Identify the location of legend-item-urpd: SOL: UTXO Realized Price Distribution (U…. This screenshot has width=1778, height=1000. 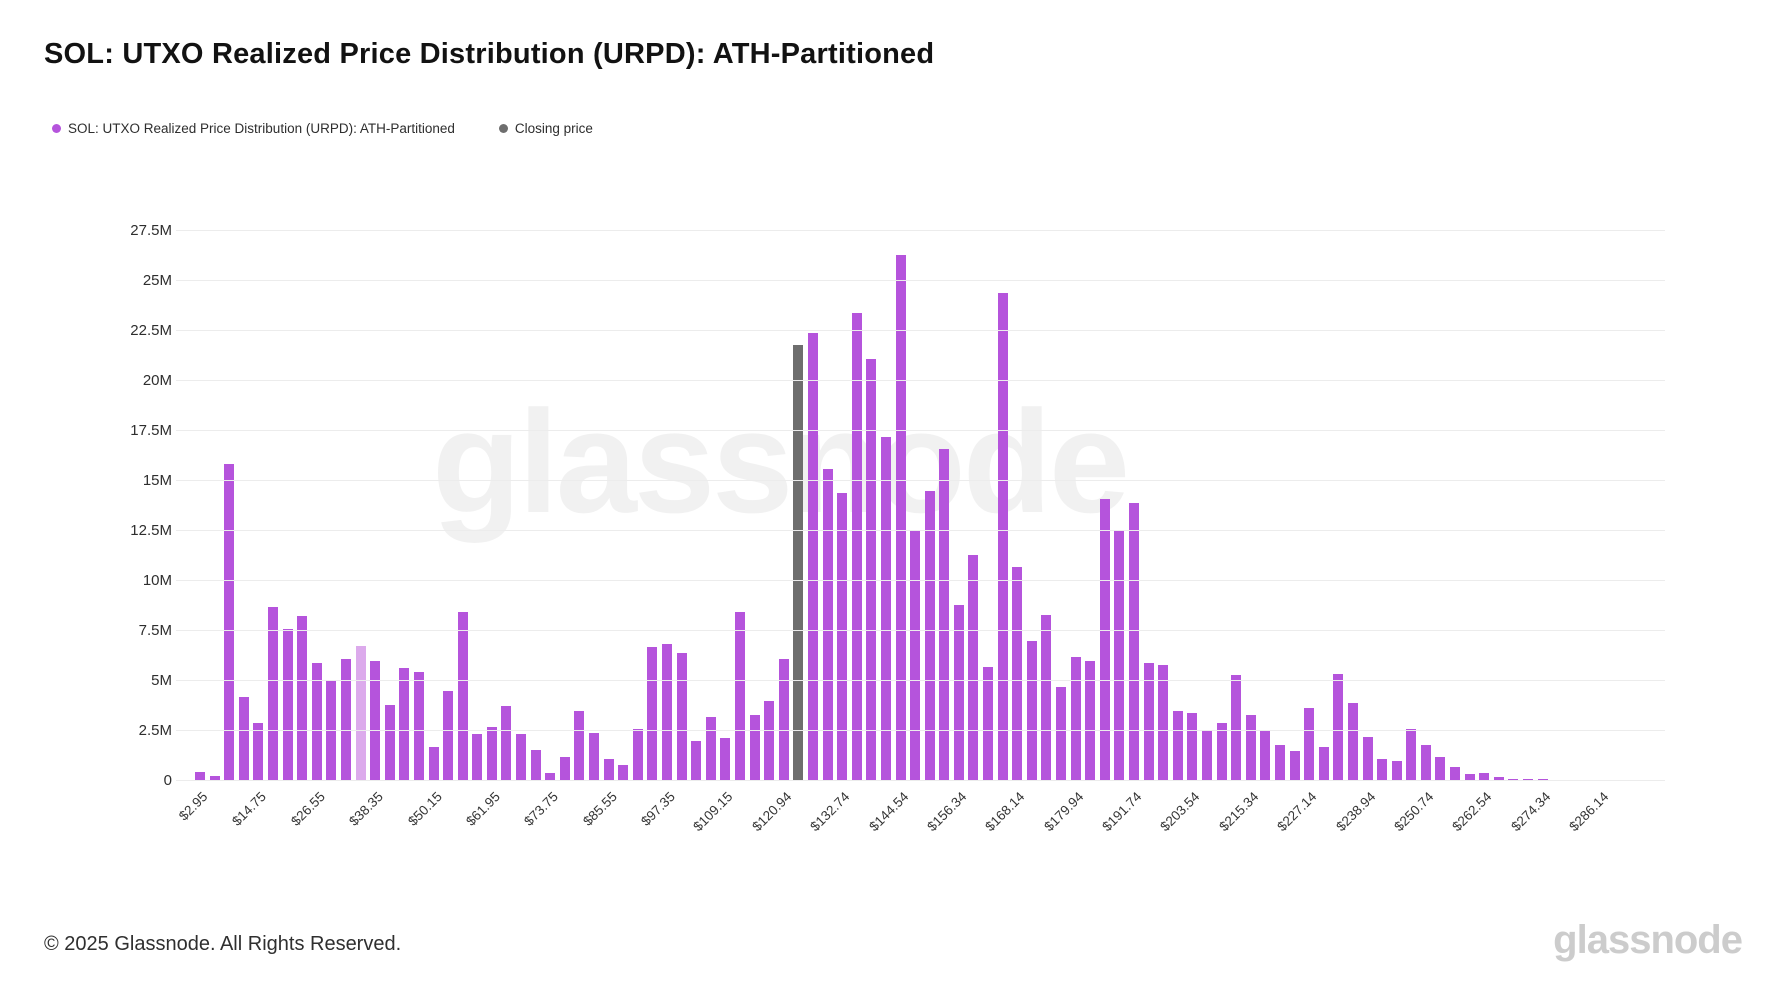
(253, 128).